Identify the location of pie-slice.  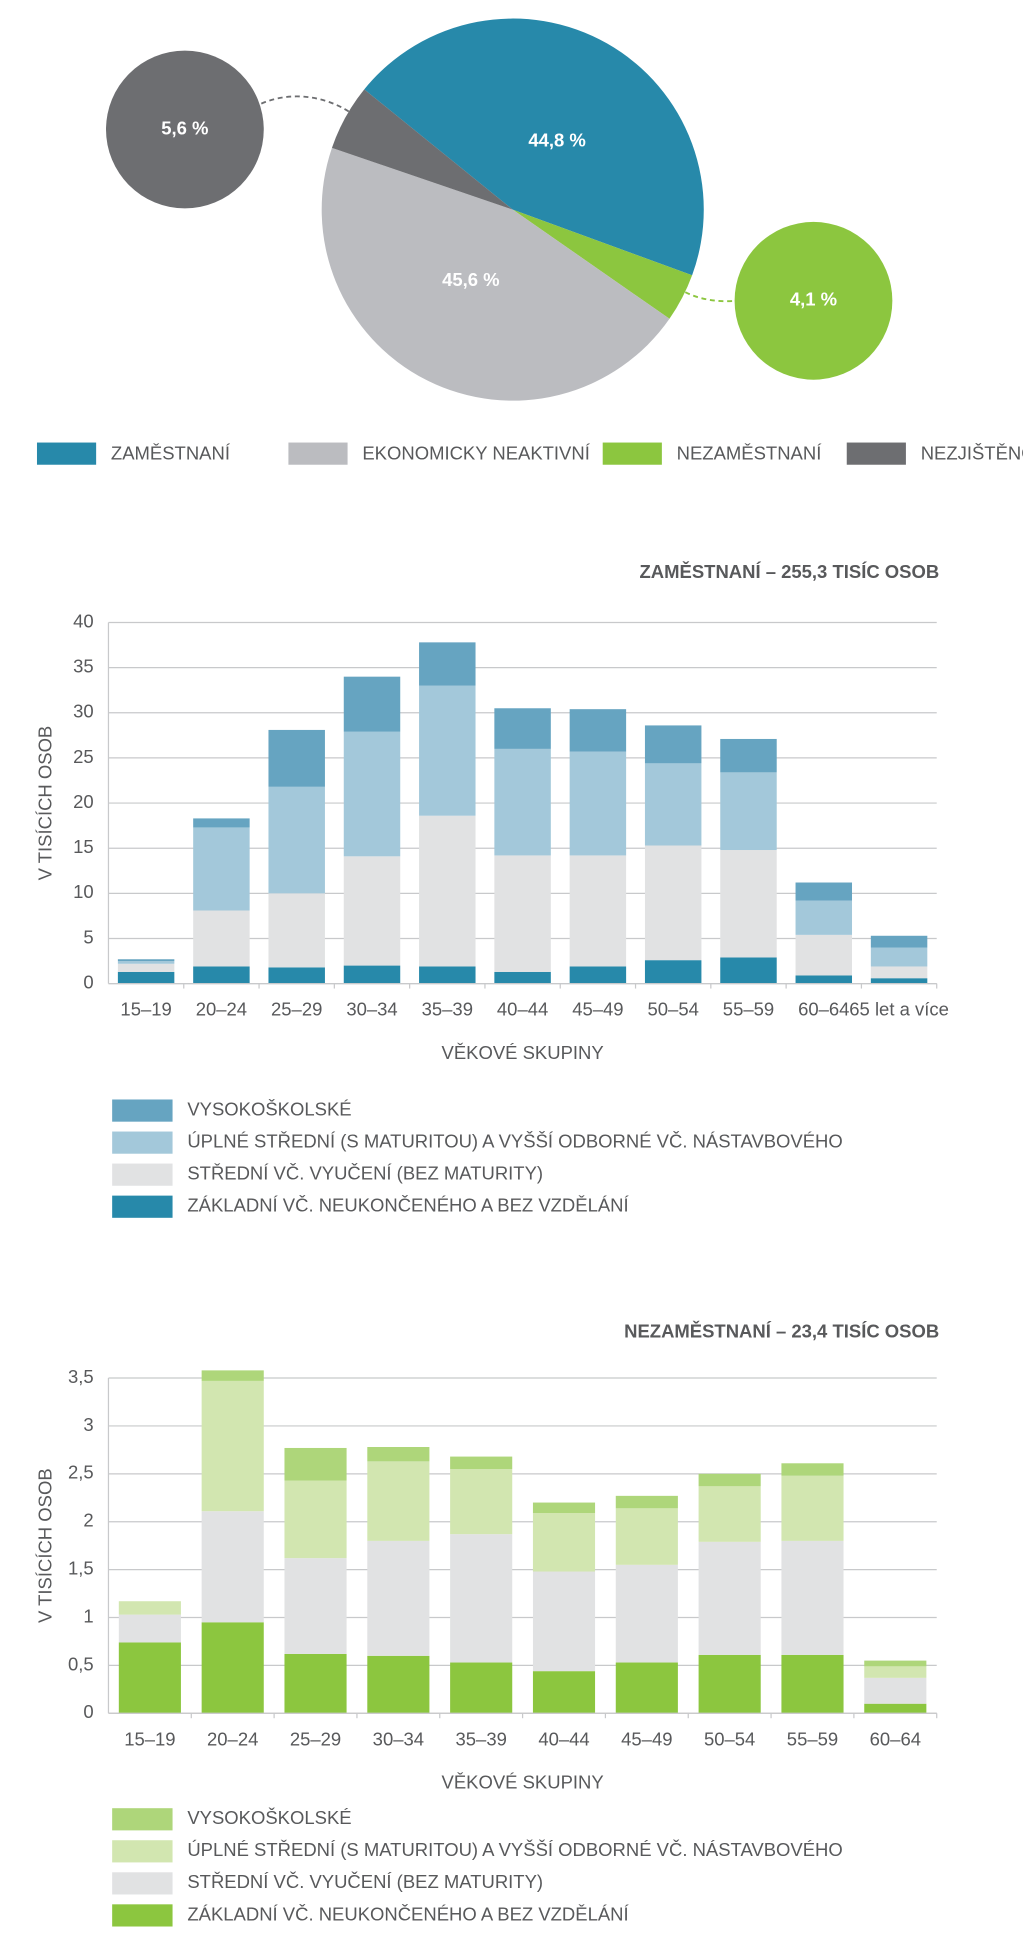
(495, 274).